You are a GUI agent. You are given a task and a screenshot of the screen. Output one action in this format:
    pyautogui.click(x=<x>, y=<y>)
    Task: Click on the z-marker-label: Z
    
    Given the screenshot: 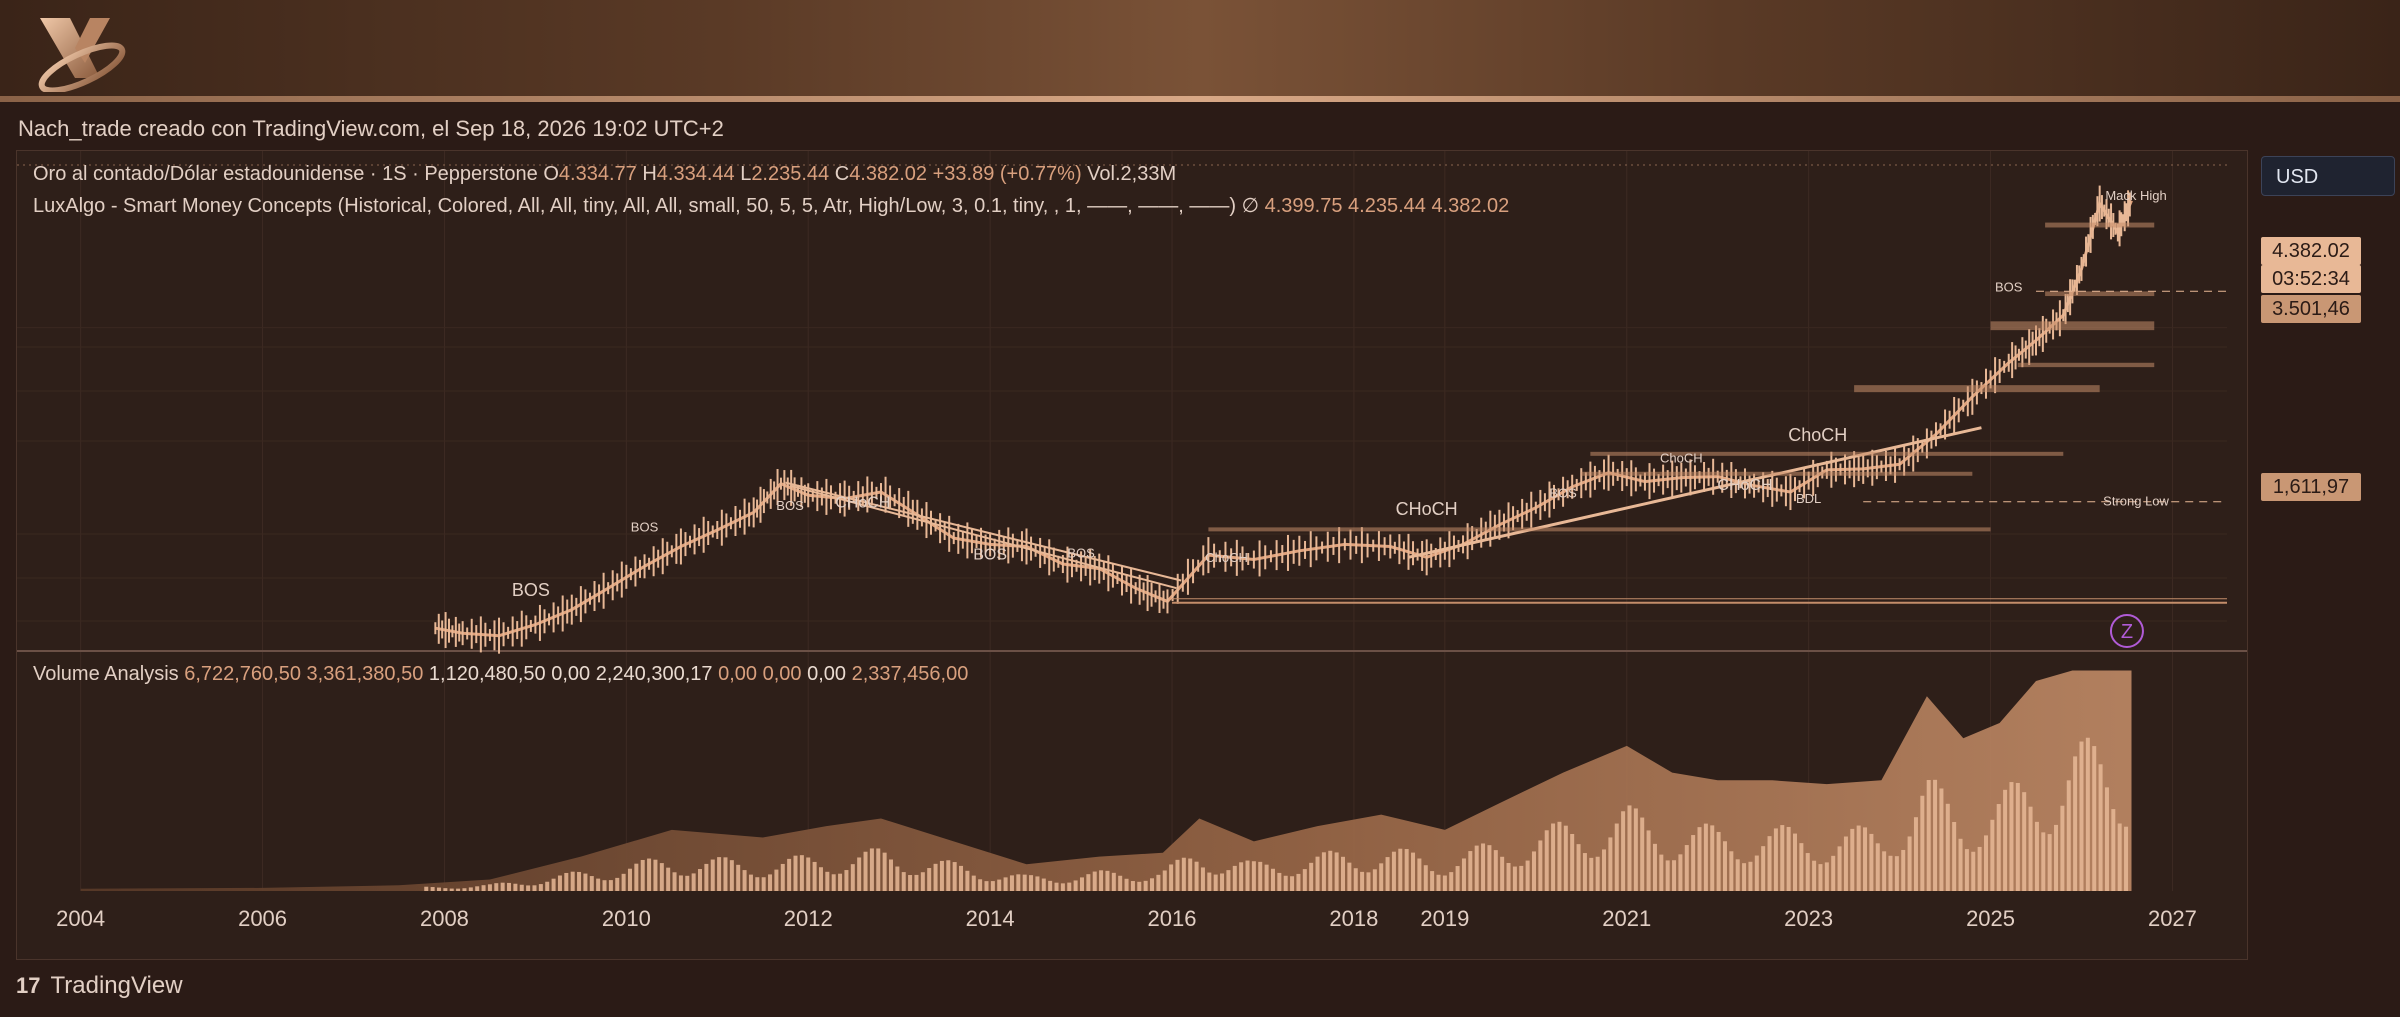 What is the action you would take?
    pyautogui.click(x=2127, y=632)
    